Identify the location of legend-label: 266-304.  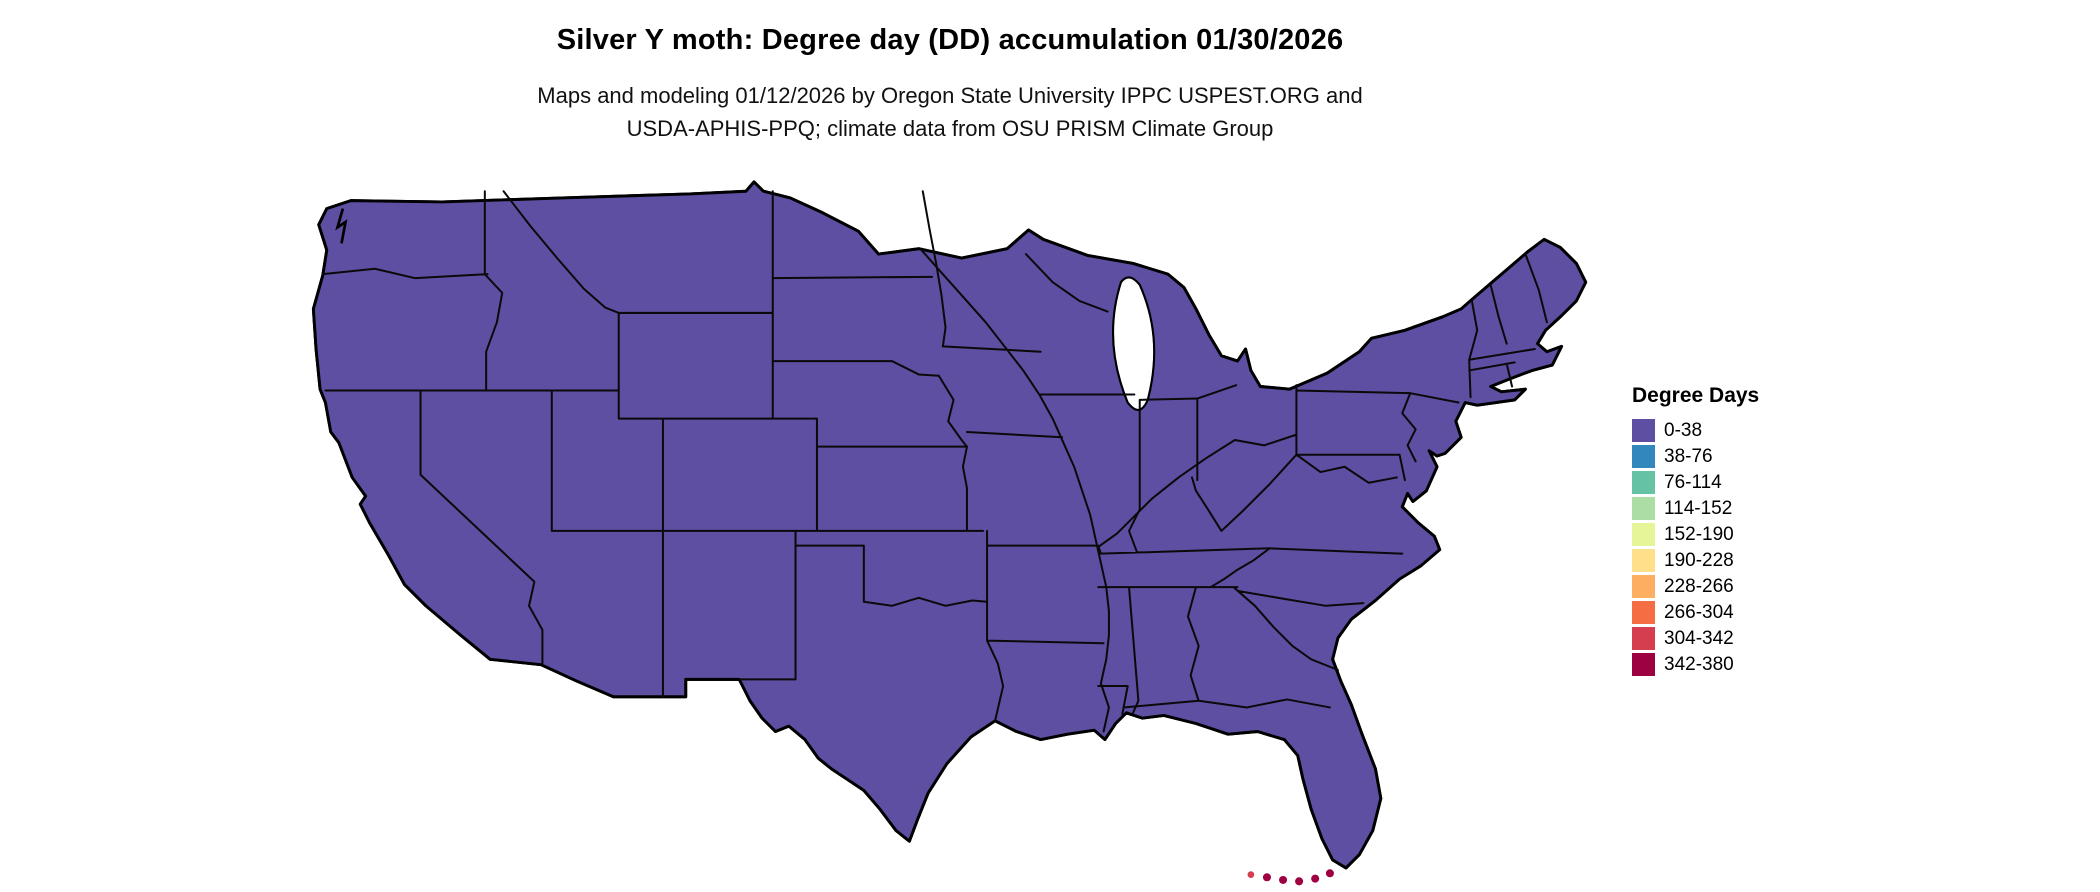
(1699, 612).